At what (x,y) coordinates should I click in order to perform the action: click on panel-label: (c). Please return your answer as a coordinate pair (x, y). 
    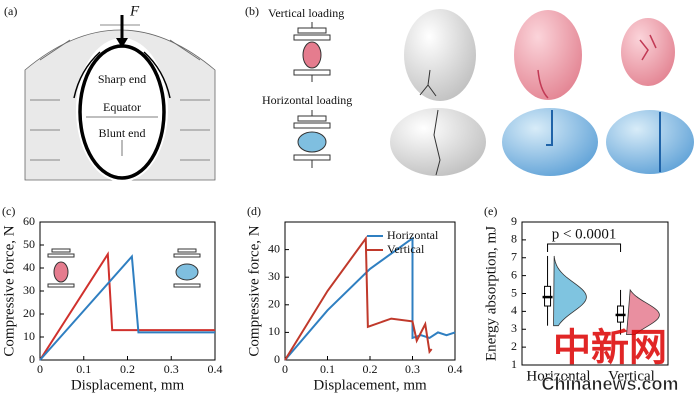
    Looking at the image, I should click on (8, 211).